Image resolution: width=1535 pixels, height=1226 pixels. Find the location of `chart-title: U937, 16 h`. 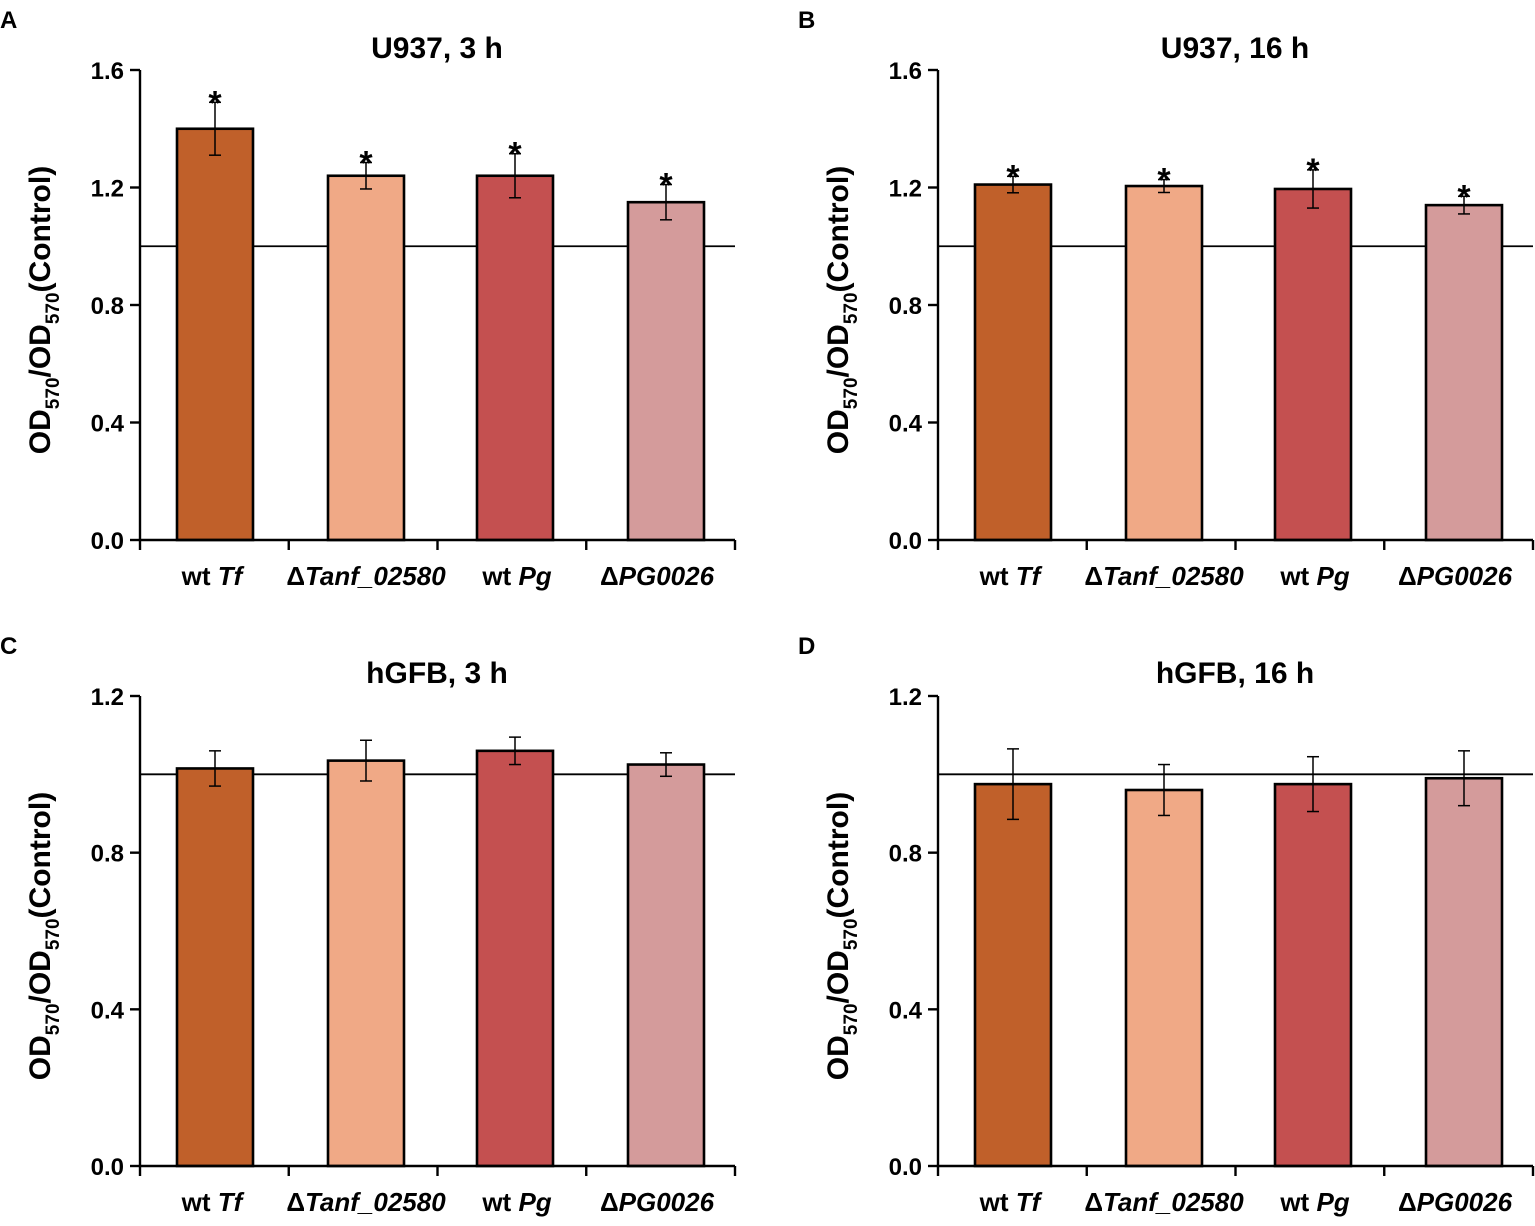

chart-title: U937, 16 h is located at coordinates (1235, 48).